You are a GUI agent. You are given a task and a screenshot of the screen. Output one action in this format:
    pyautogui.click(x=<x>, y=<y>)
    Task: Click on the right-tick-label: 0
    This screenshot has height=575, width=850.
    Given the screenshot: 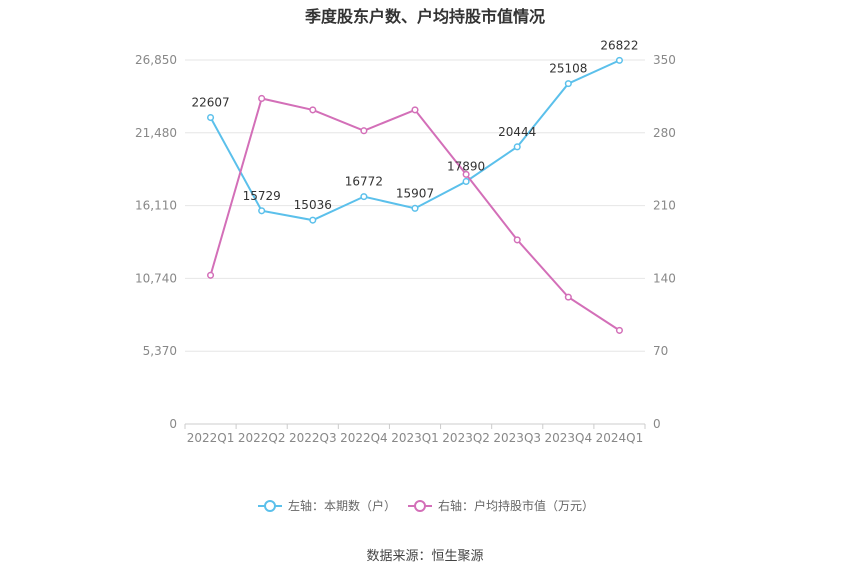 What is the action you would take?
    pyautogui.click(x=657, y=424)
    